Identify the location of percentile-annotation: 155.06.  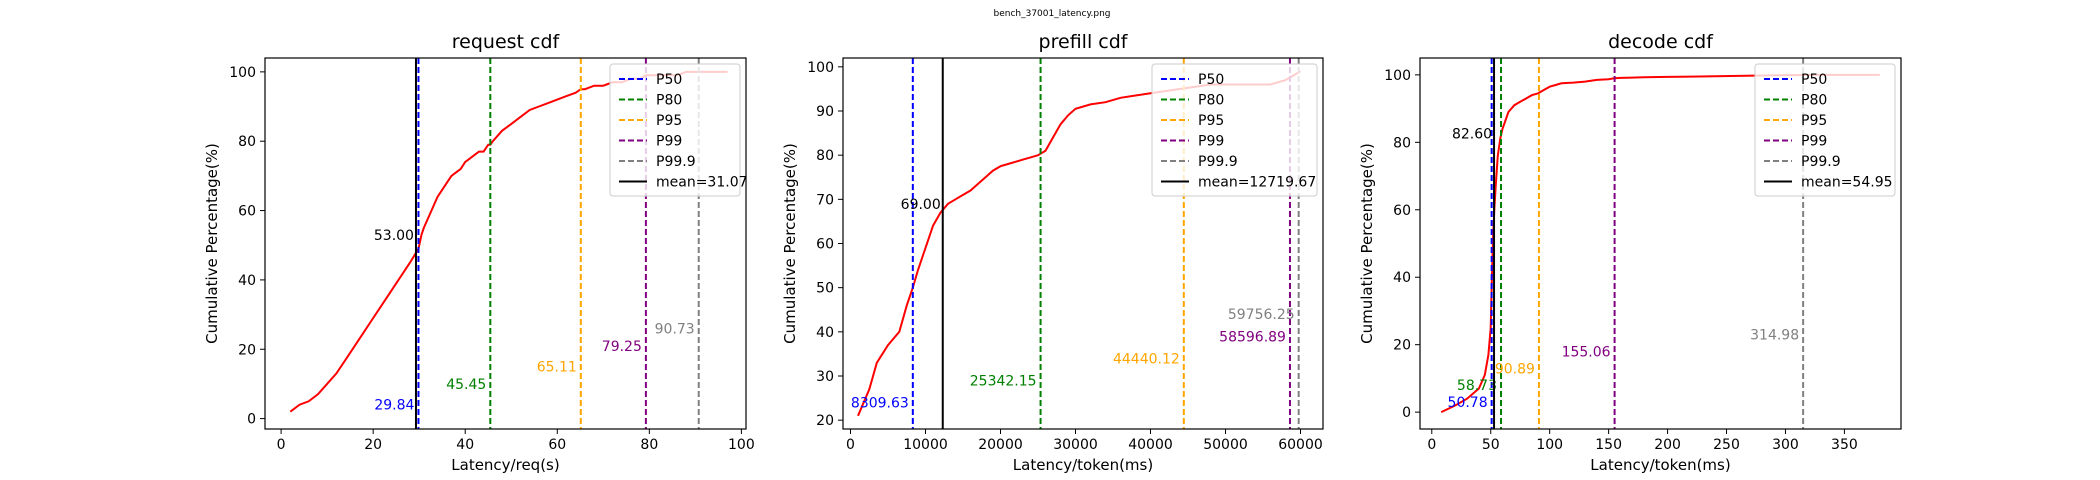
(1586, 352).